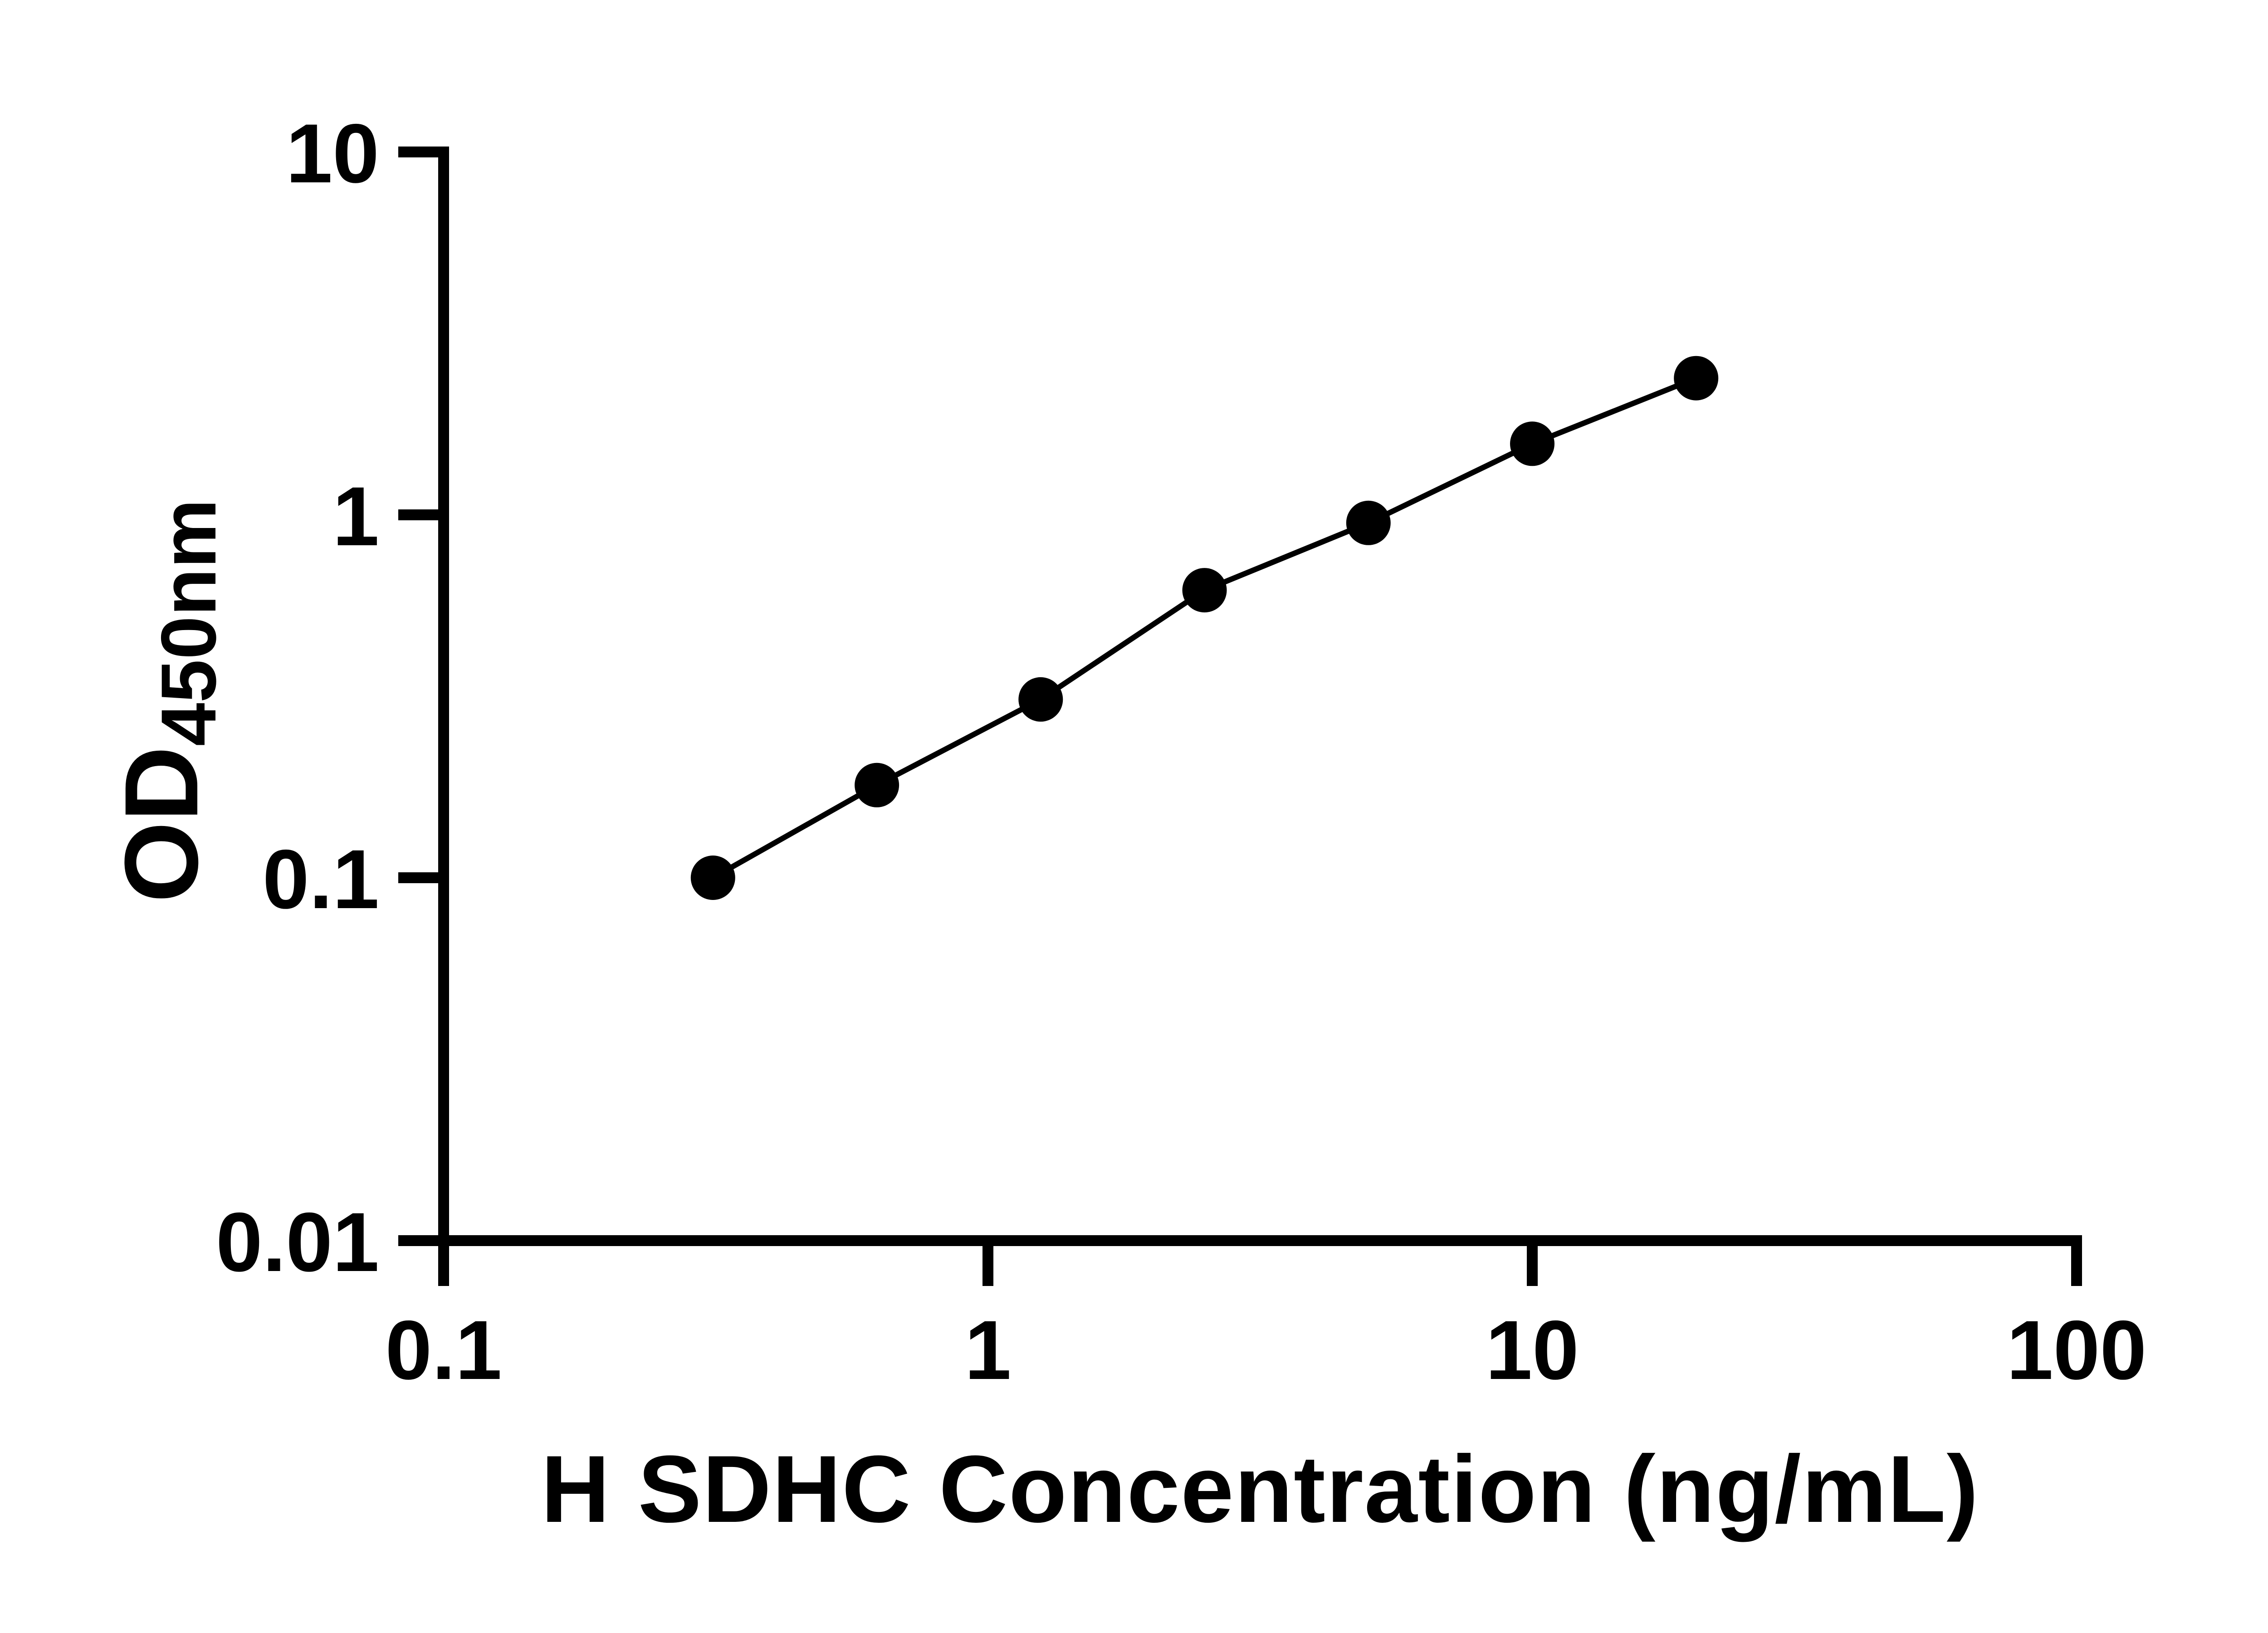 The height and width of the screenshot is (1633, 2268). Describe the element at coordinates (989, 1350) in the screenshot. I see `x-tick-label: 1` at that location.